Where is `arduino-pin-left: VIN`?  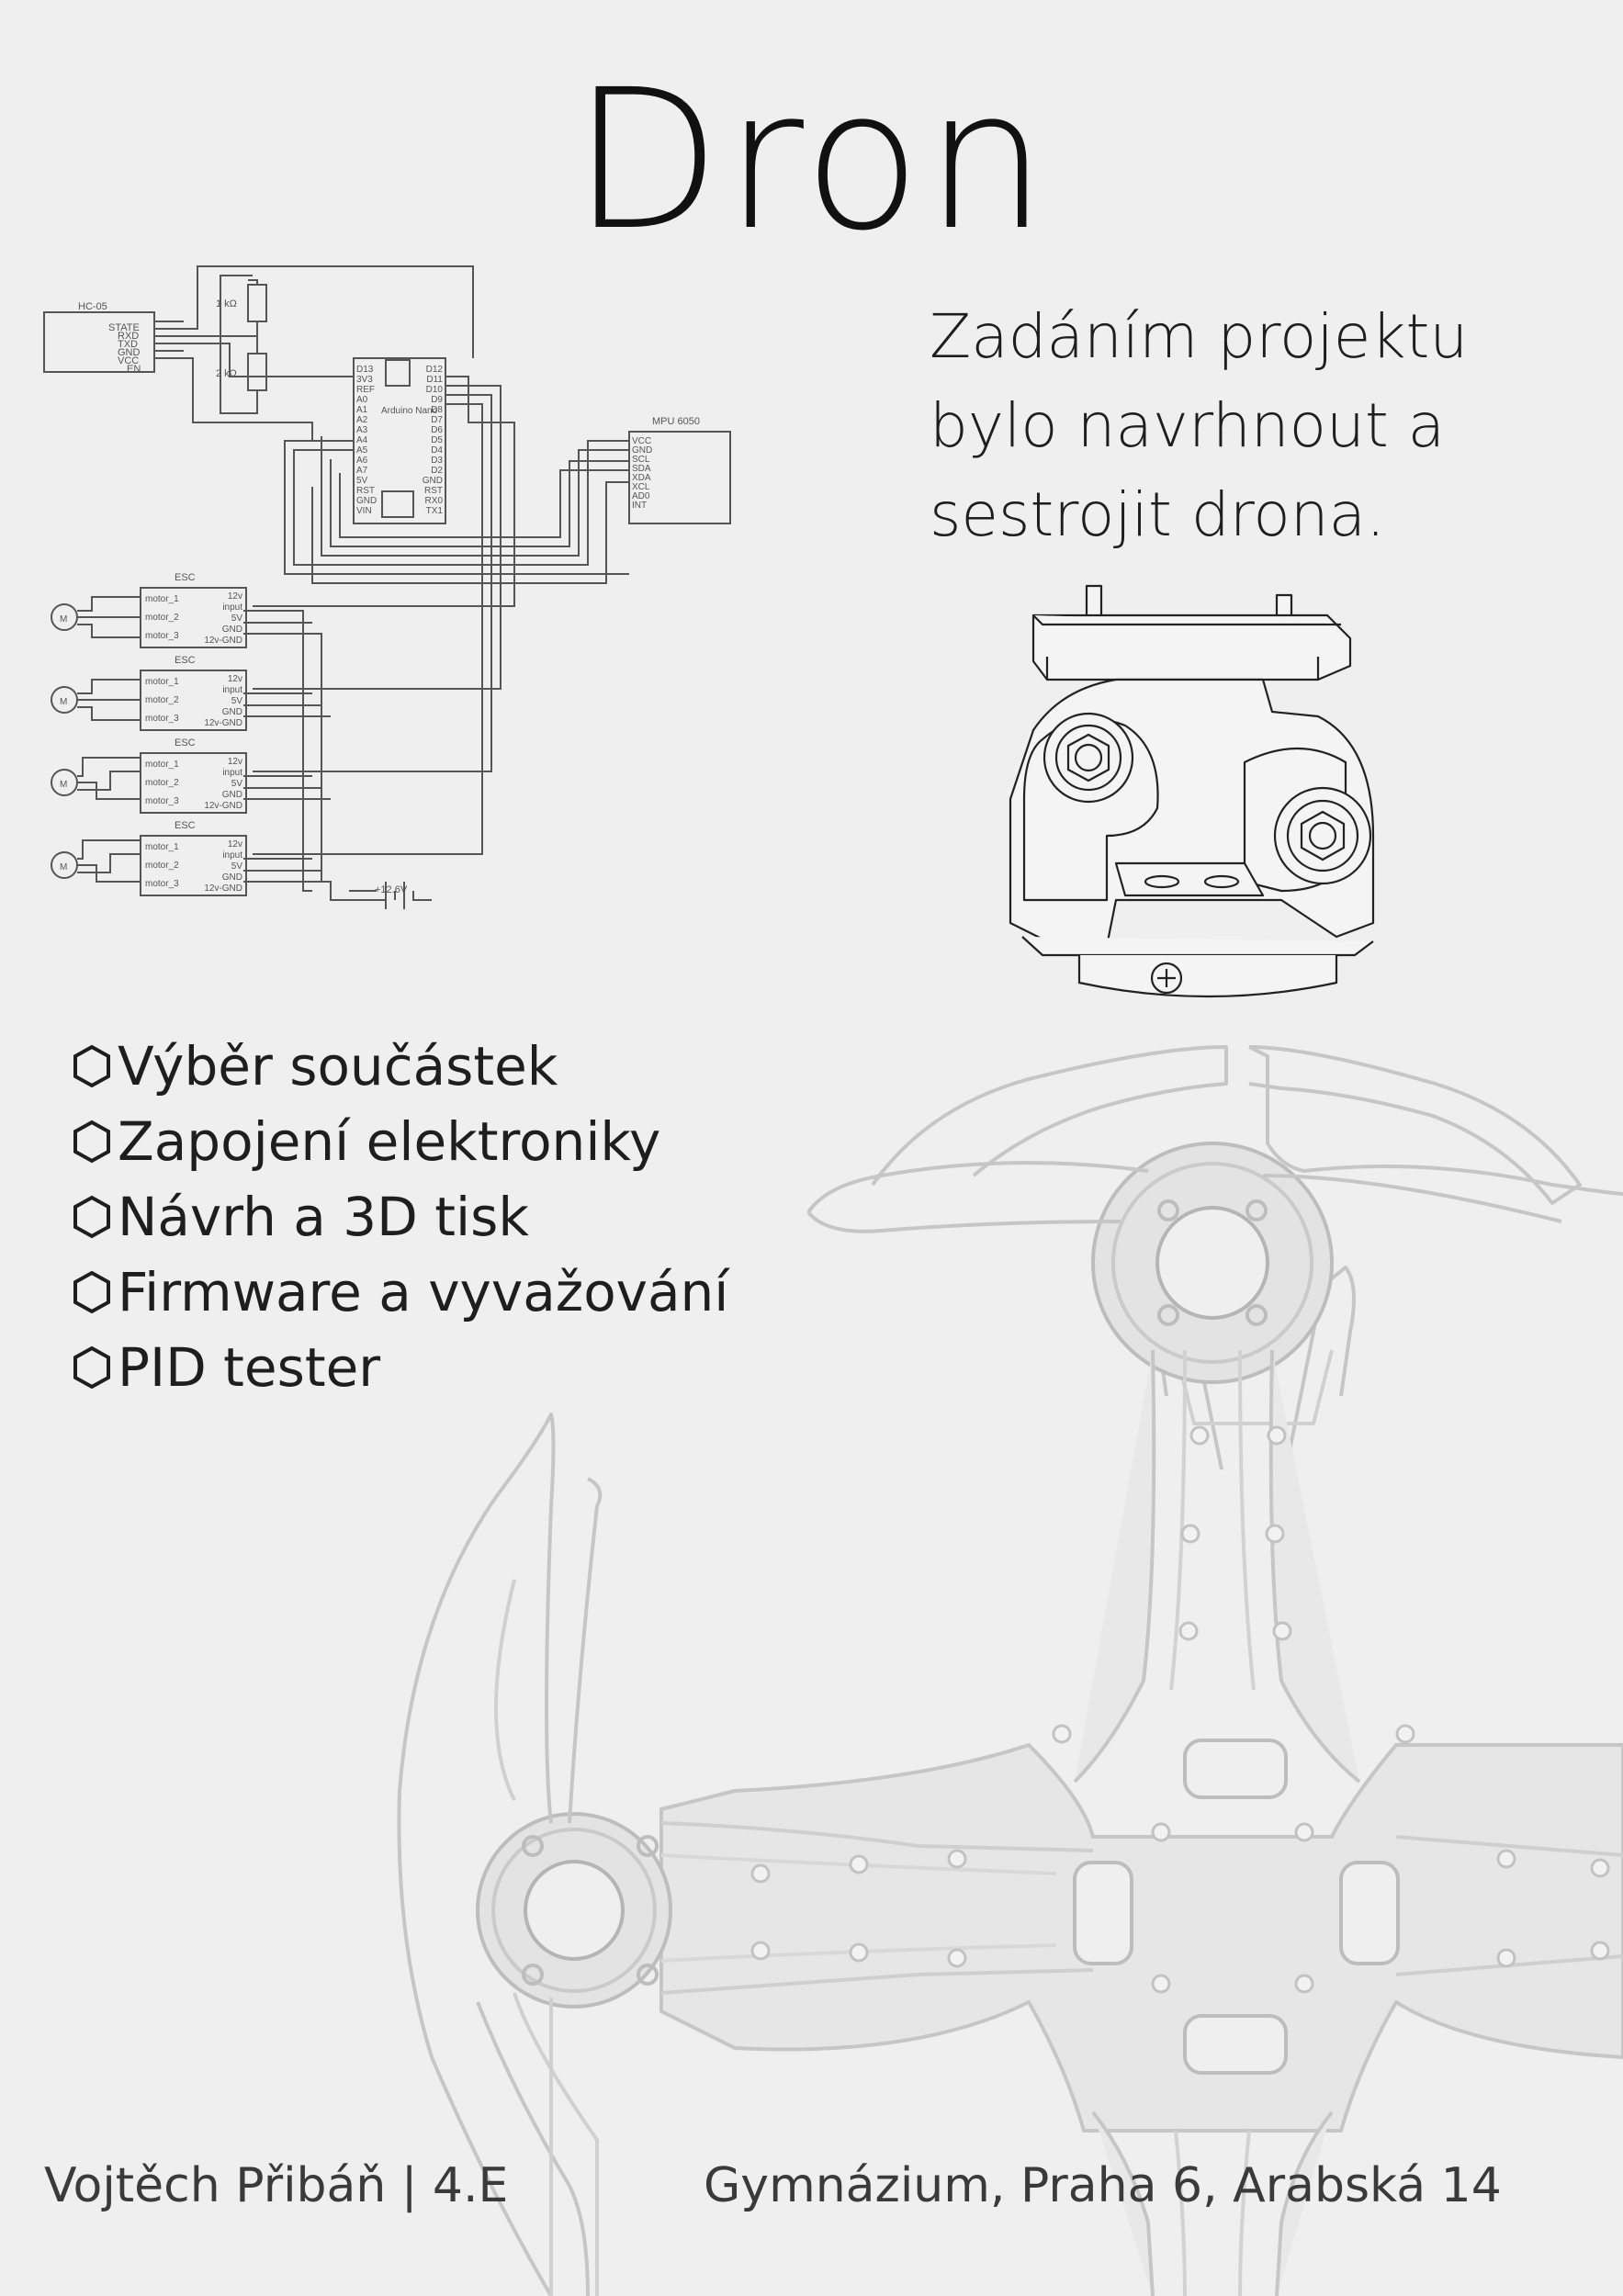 arduino-pin-left: VIN is located at coordinates (364, 511).